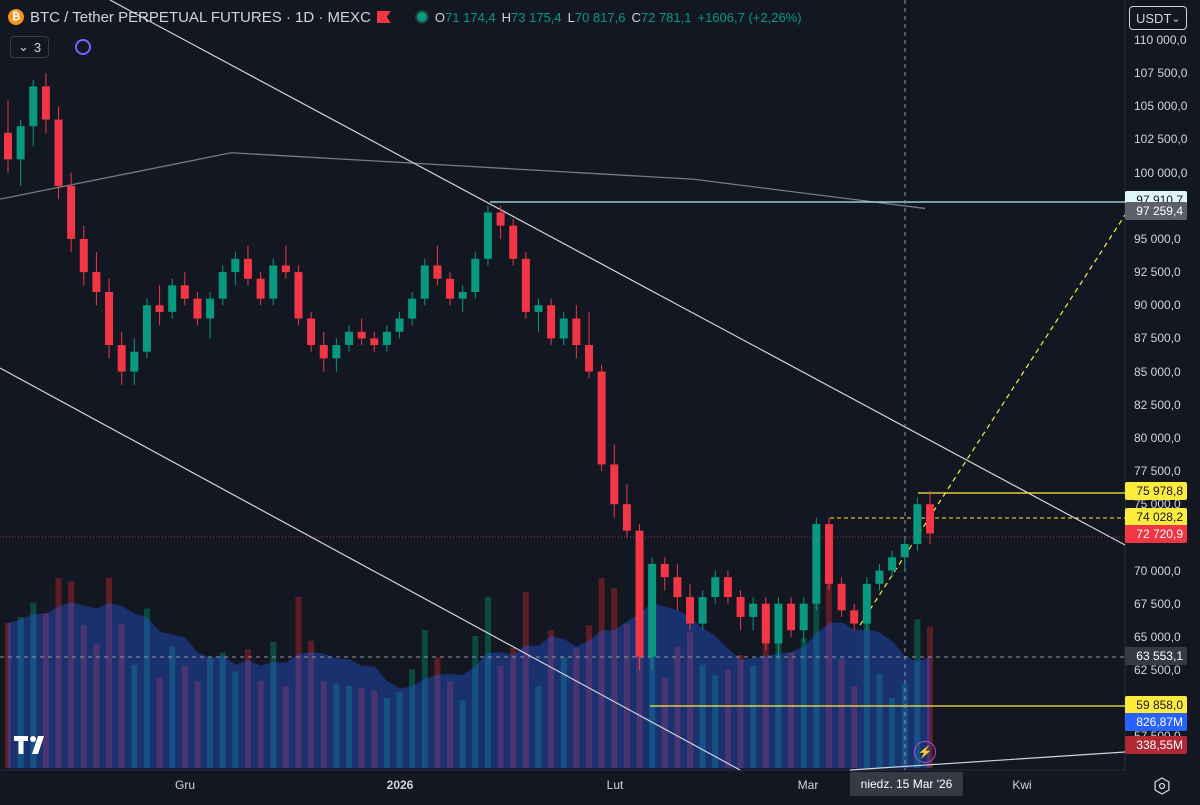 The height and width of the screenshot is (805, 1200). What do you see at coordinates (666, 17) in the screenshot?
I see `close-value: 72 781,1` at bounding box center [666, 17].